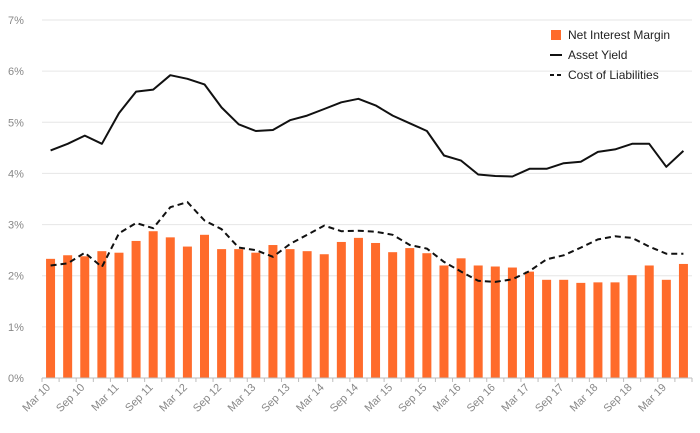  Describe the element at coordinates (584, 398) in the screenshot. I see `x-tick-label: Mar 18` at that location.